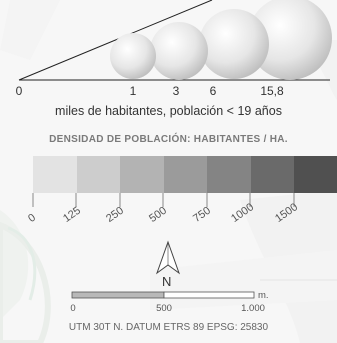  What do you see at coordinates (290, 40) in the screenshot?
I see `bubble-15-8k` at bounding box center [290, 40].